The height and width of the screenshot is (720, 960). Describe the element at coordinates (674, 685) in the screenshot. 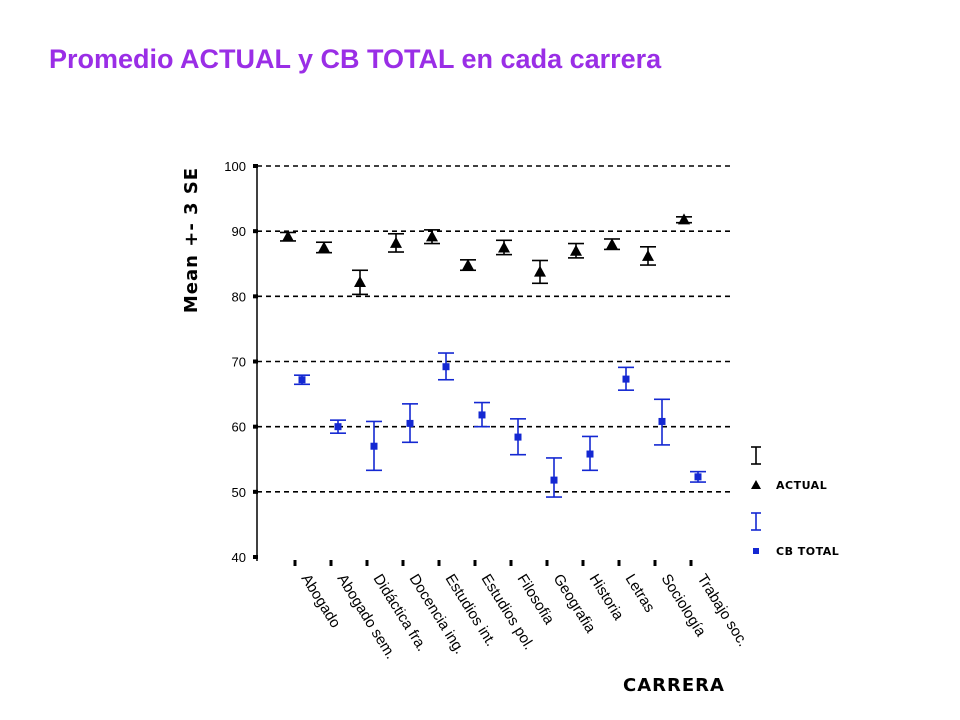

I see `x-axis-title: CARRERA` at that location.